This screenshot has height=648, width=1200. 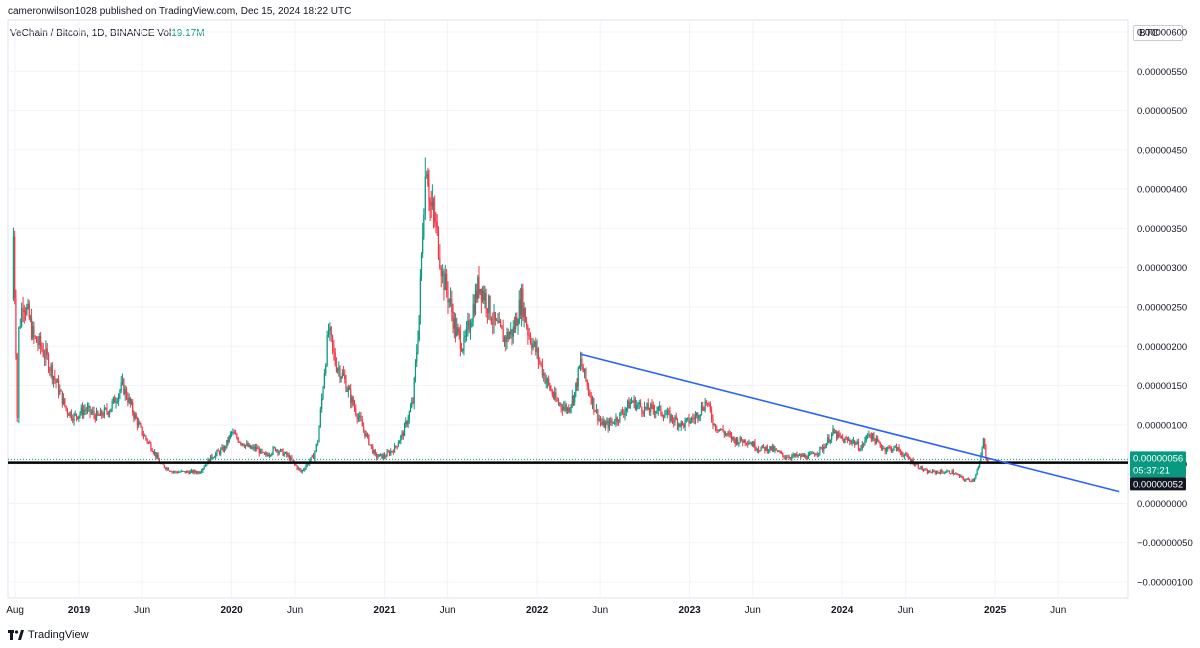 I want to click on trendline, so click(x=850, y=423).